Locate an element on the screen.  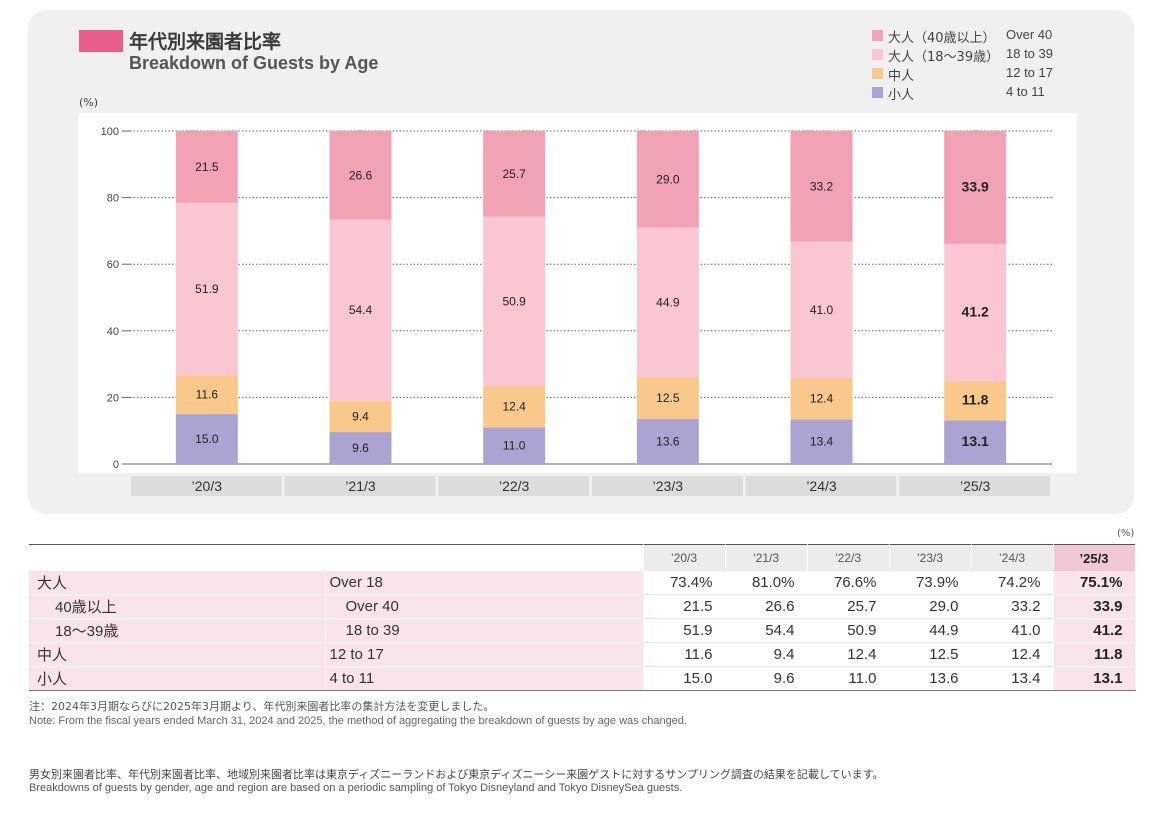
table-cell: 9.4 is located at coordinates (766, 654).